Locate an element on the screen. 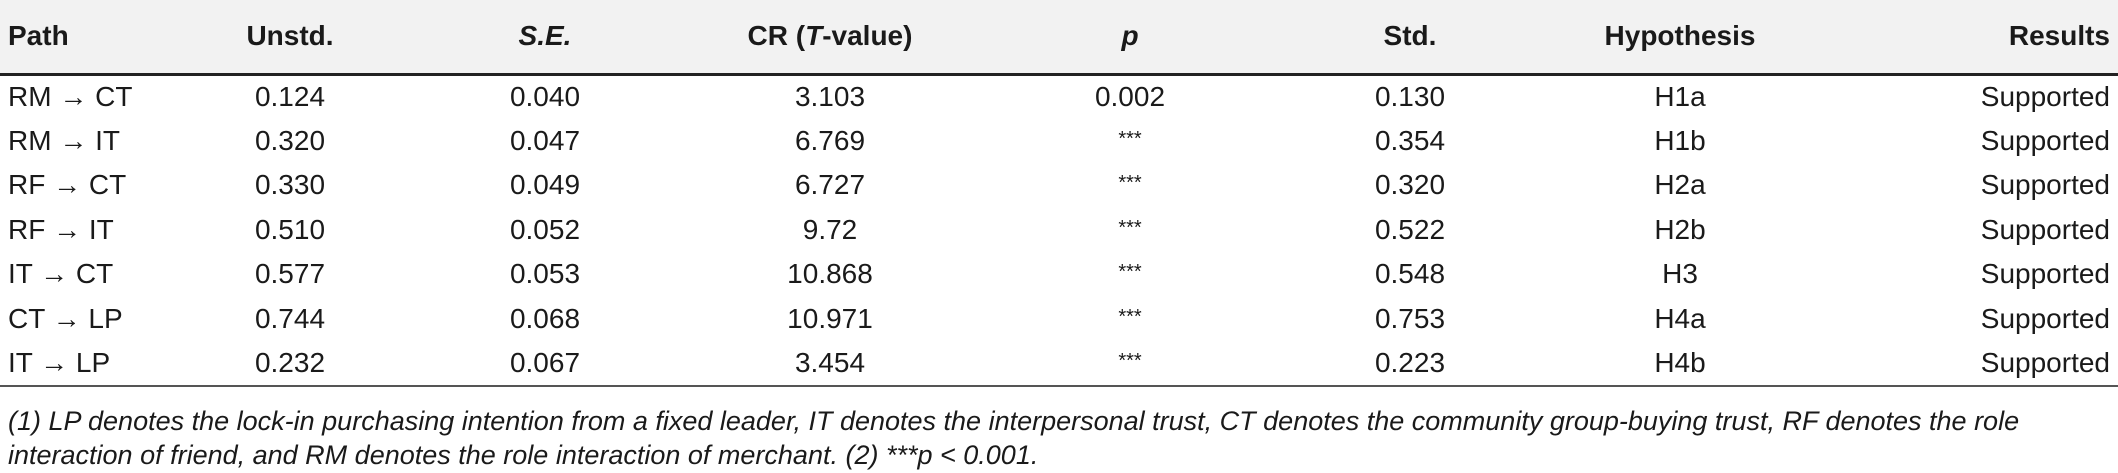  cell-std: 0.753 is located at coordinates (1410, 318).